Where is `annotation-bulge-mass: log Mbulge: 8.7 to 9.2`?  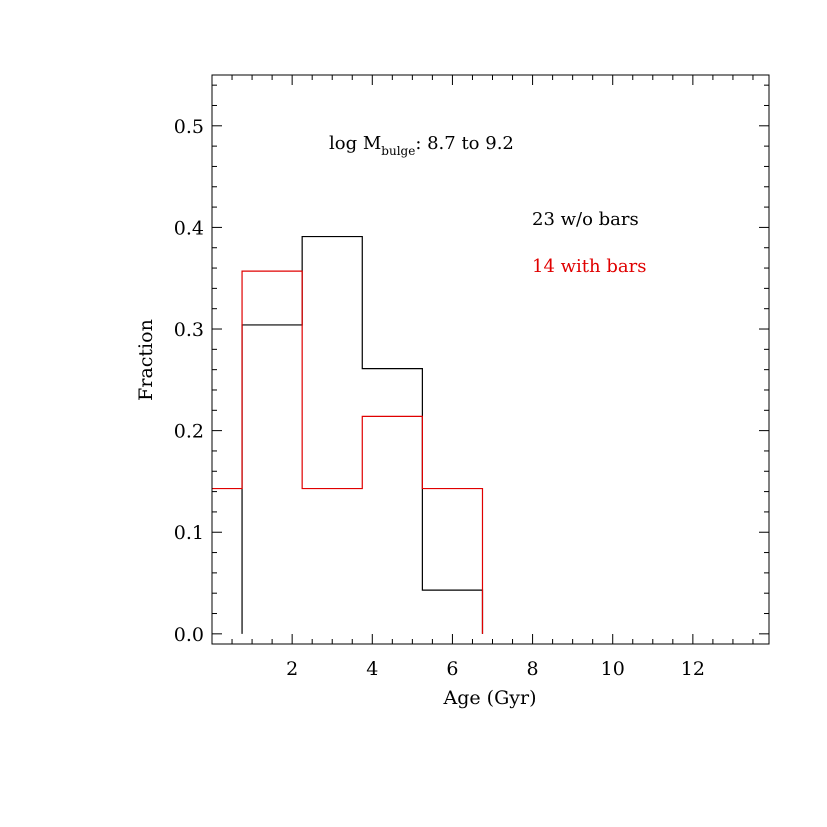 annotation-bulge-mass: log Mbulge: 8.7 to 9.2 is located at coordinates (421, 145).